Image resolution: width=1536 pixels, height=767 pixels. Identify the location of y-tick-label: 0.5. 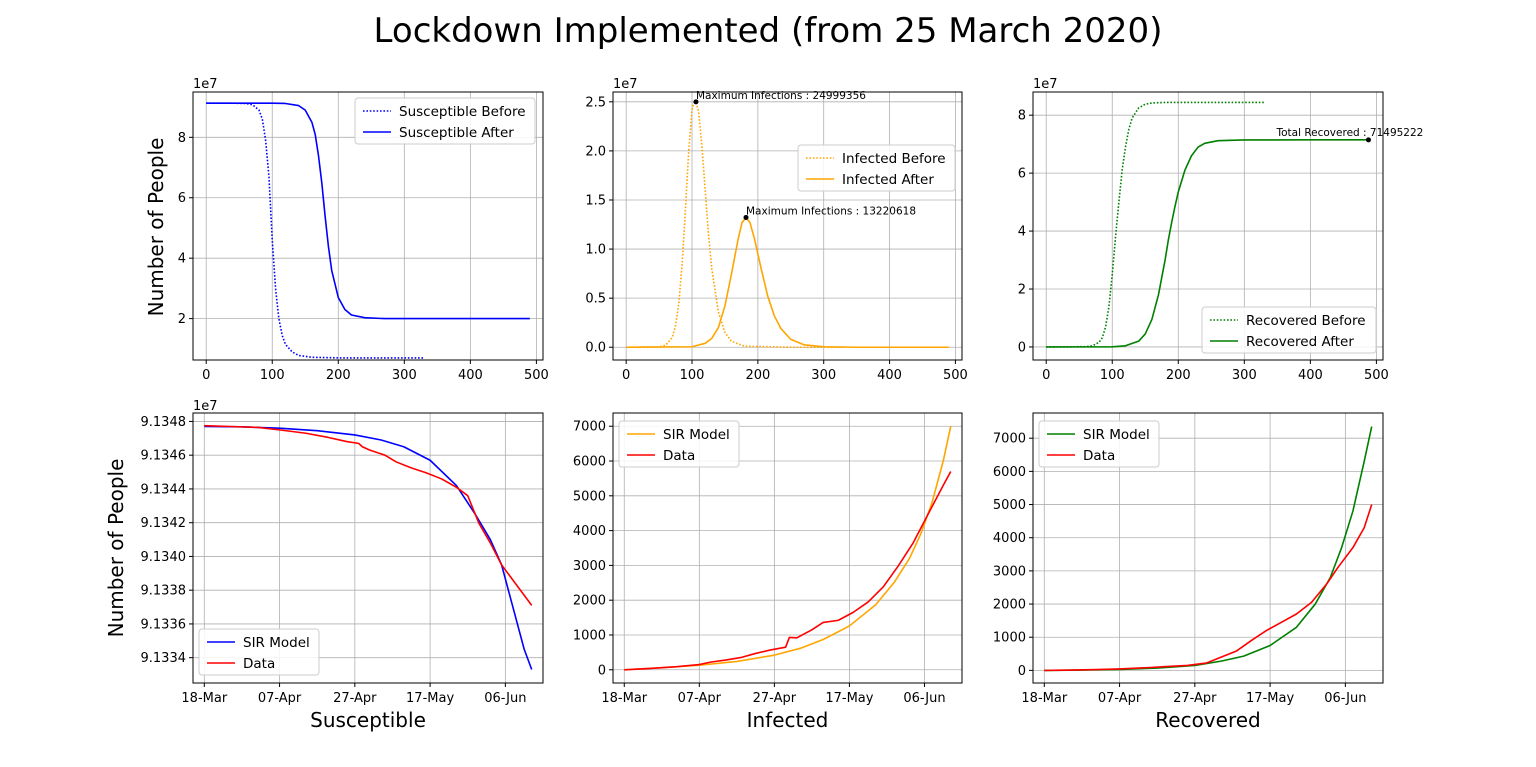
(595, 299).